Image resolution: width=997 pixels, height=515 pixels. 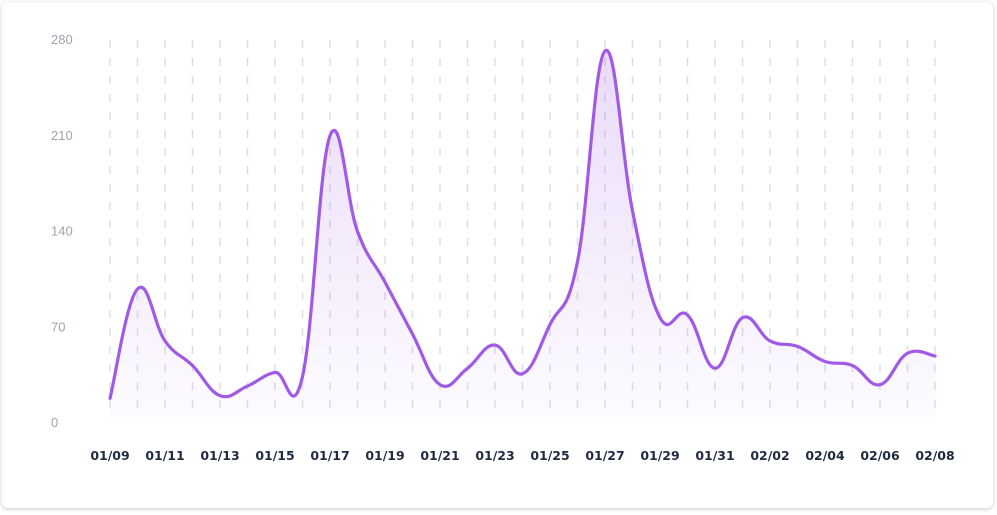 I want to click on x-tick-label: 02/04, so click(x=825, y=455).